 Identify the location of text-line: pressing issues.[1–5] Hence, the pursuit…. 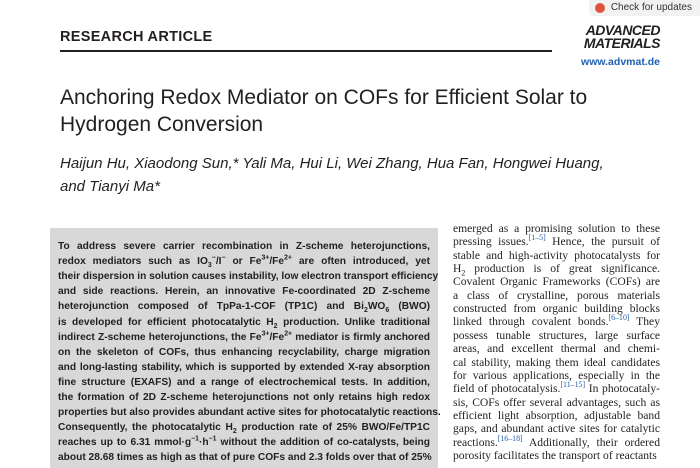
(556, 241).